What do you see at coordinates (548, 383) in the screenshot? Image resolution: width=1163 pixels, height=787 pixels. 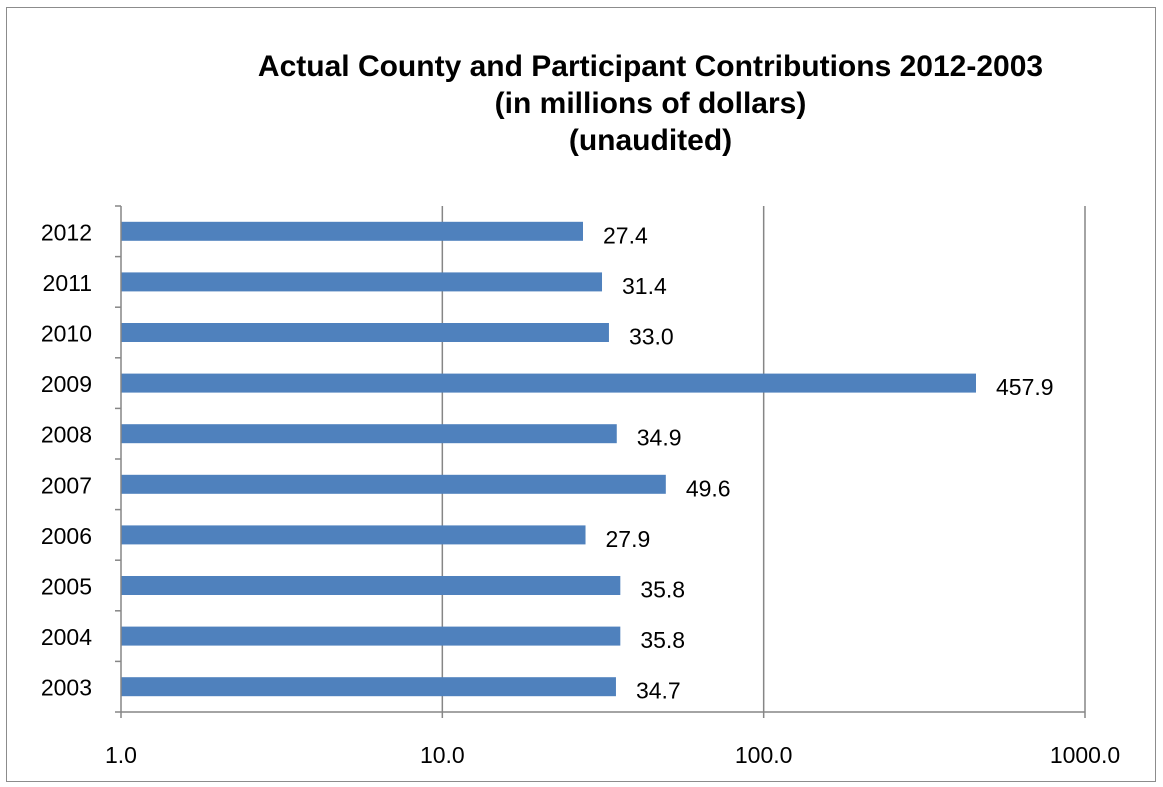 I see `bar-2009` at bounding box center [548, 383].